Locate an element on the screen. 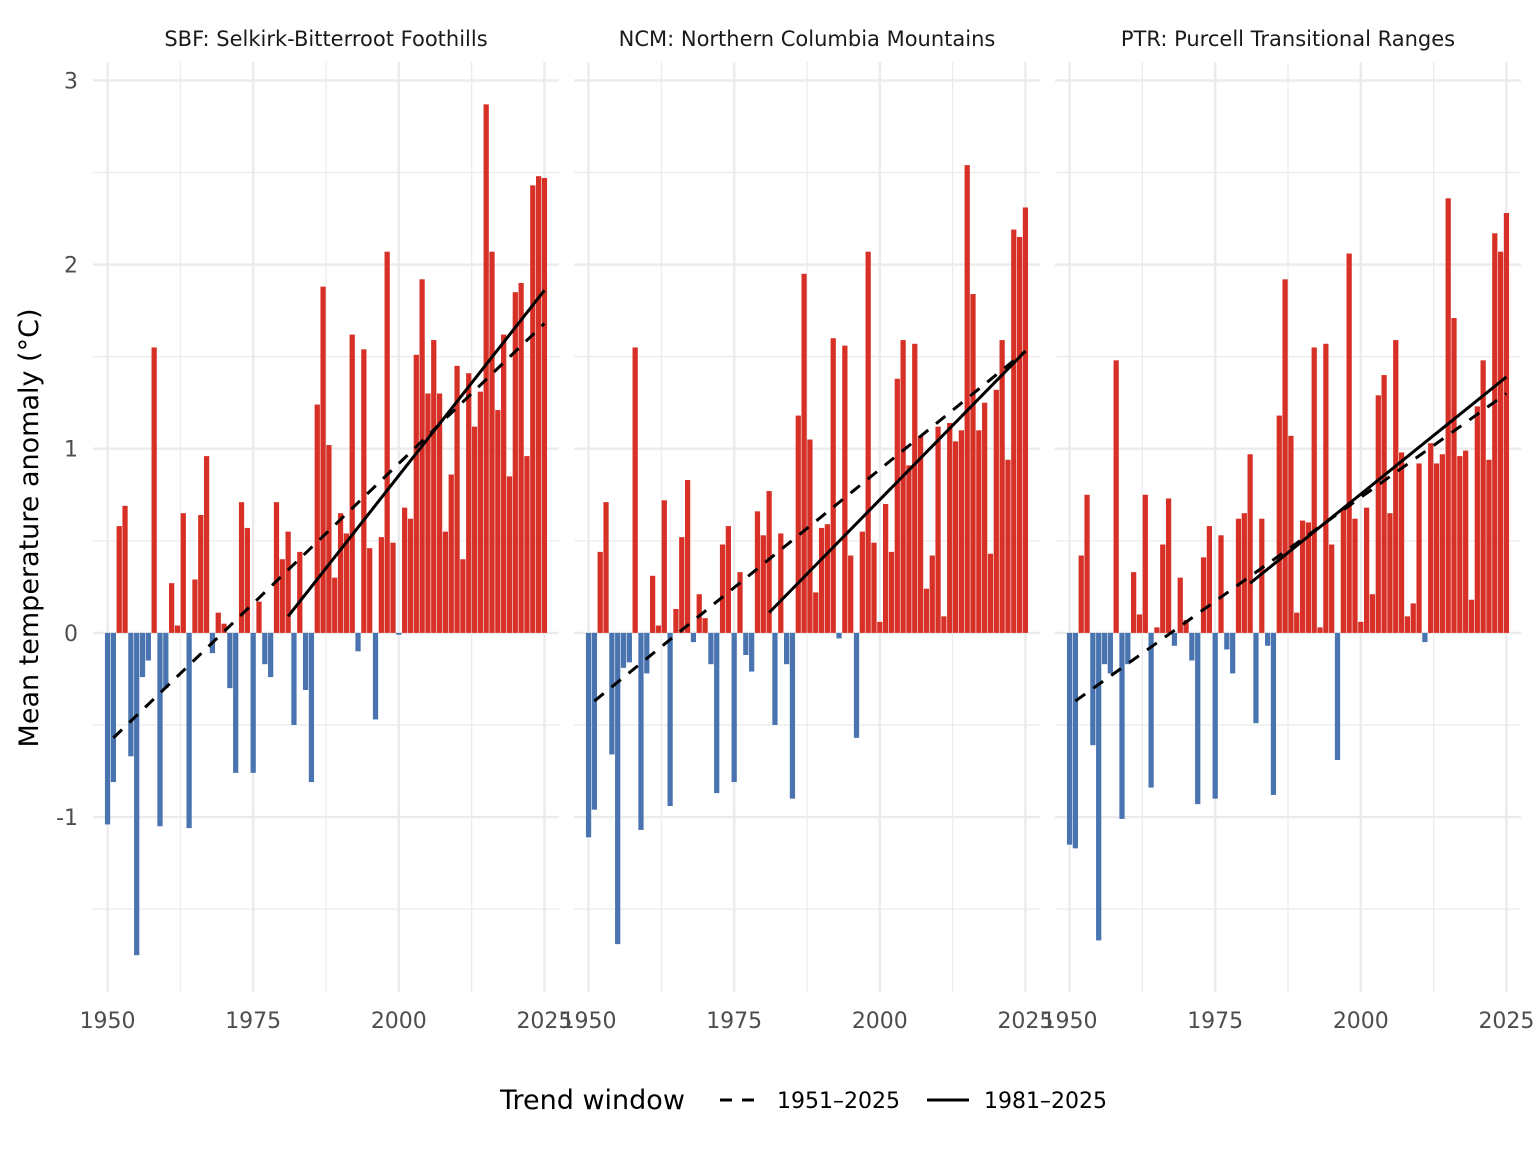  bar-ptr-2017 is located at coordinates (1460, 544).